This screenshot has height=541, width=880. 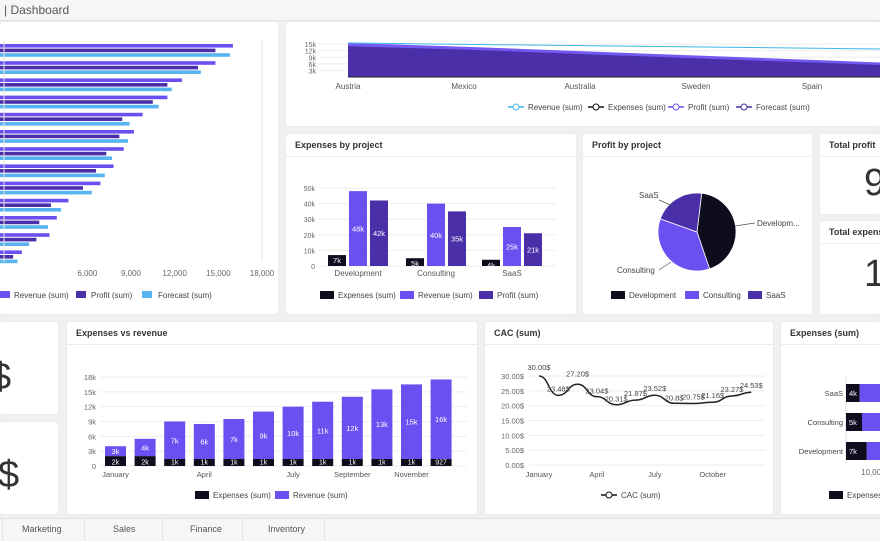 What do you see at coordinates (436, 273) in the screenshot?
I see `x-tick: Consulting` at bounding box center [436, 273].